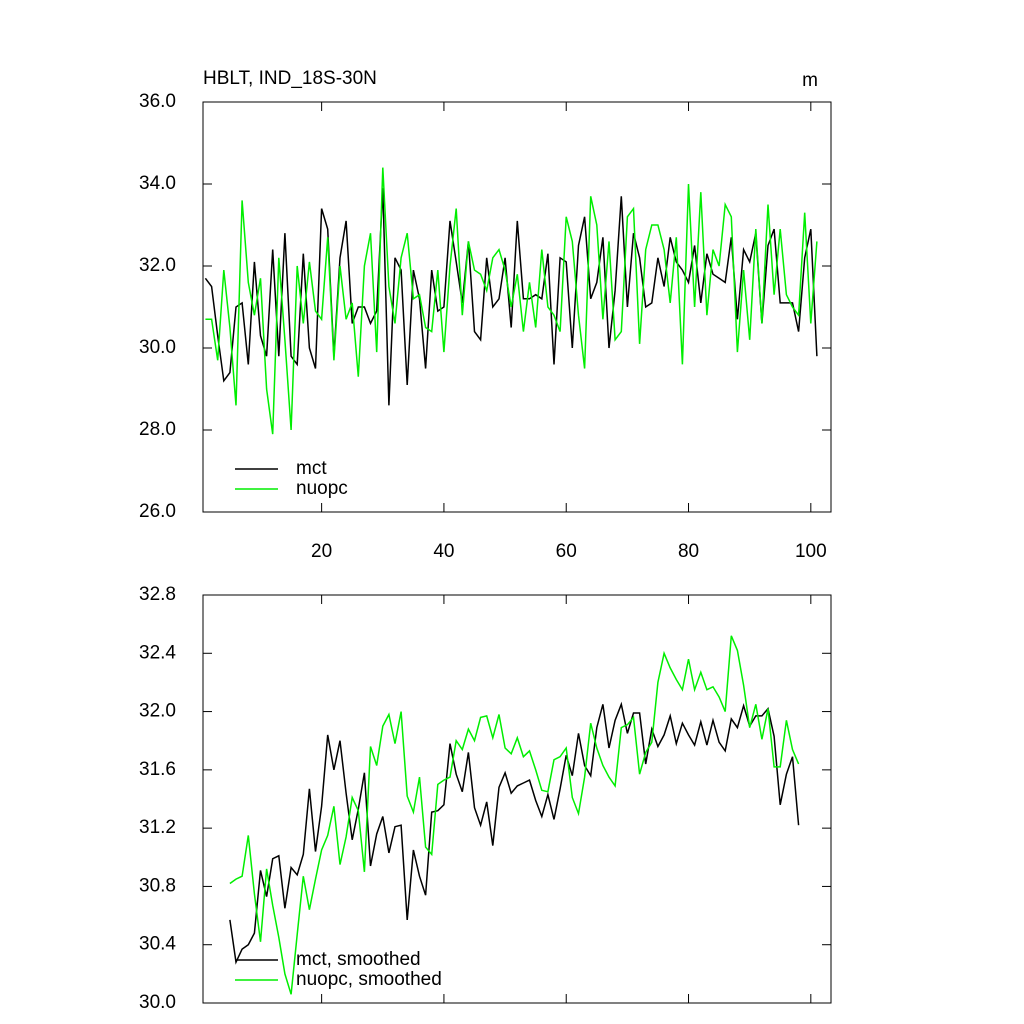  I want to click on x-tick-label: 100, so click(811, 551).